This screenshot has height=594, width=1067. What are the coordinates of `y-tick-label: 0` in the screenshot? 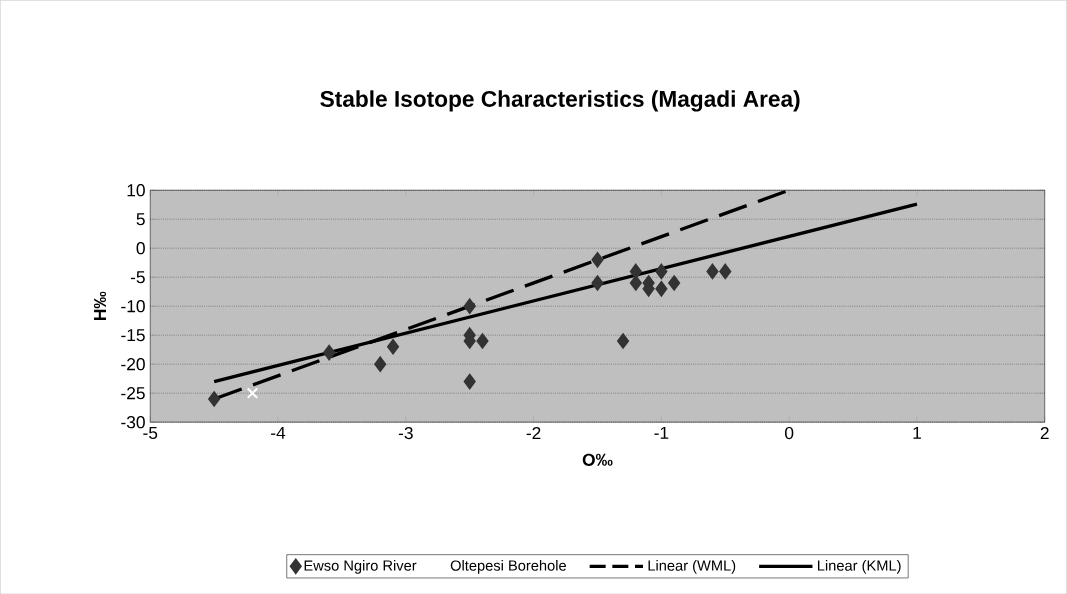 It's located at (140, 248).